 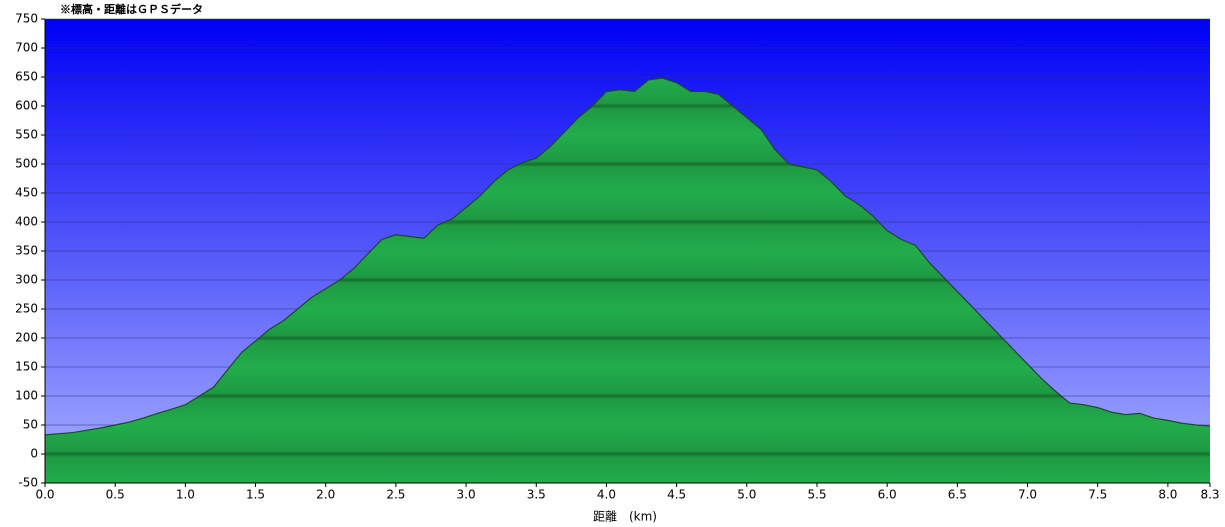 What do you see at coordinates (44, 495) in the screenshot?
I see `x-tick-label: 0.0` at bounding box center [44, 495].